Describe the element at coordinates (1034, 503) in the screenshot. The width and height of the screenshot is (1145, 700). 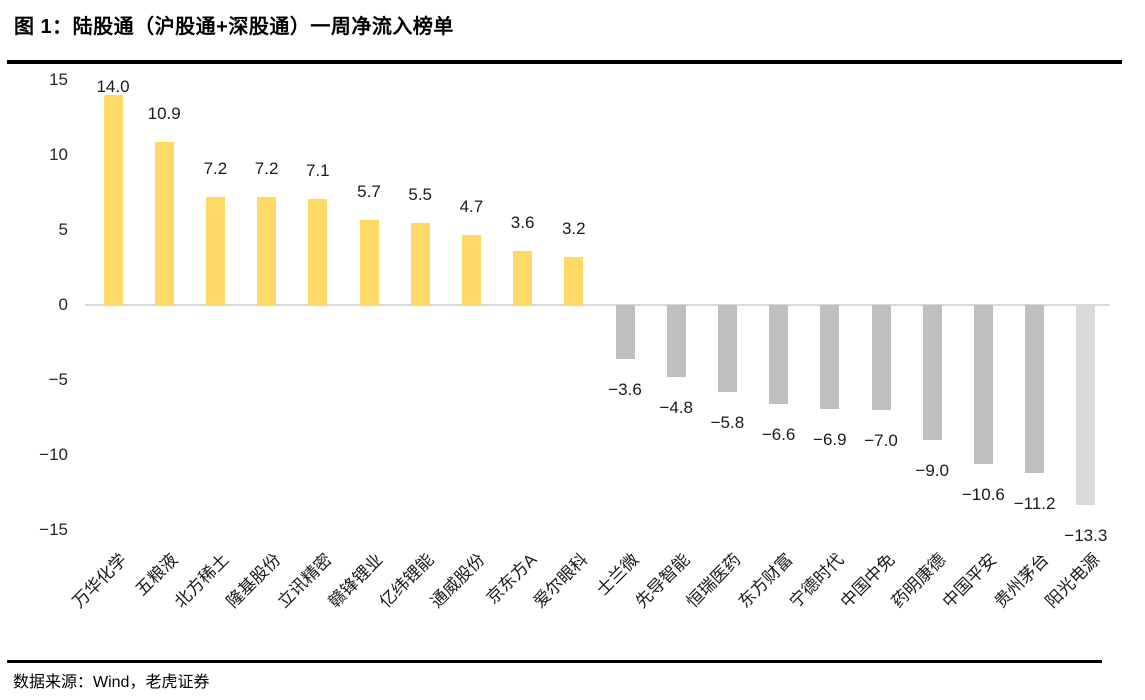
I see `bar-value-label: −11.2` at that location.